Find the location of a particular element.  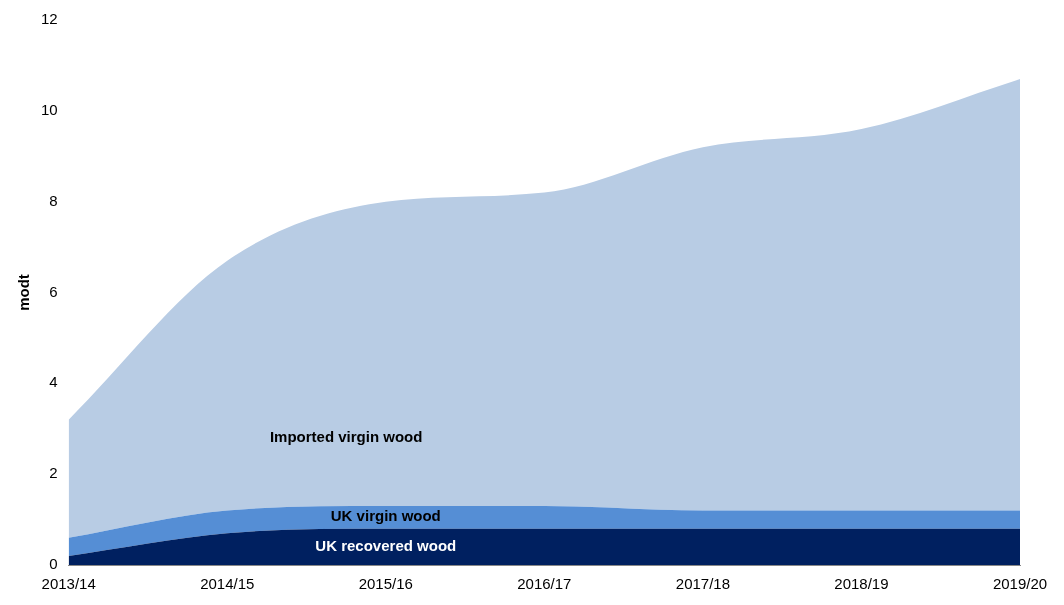

y-tick-label: 12 is located at coordinates (49, 19).